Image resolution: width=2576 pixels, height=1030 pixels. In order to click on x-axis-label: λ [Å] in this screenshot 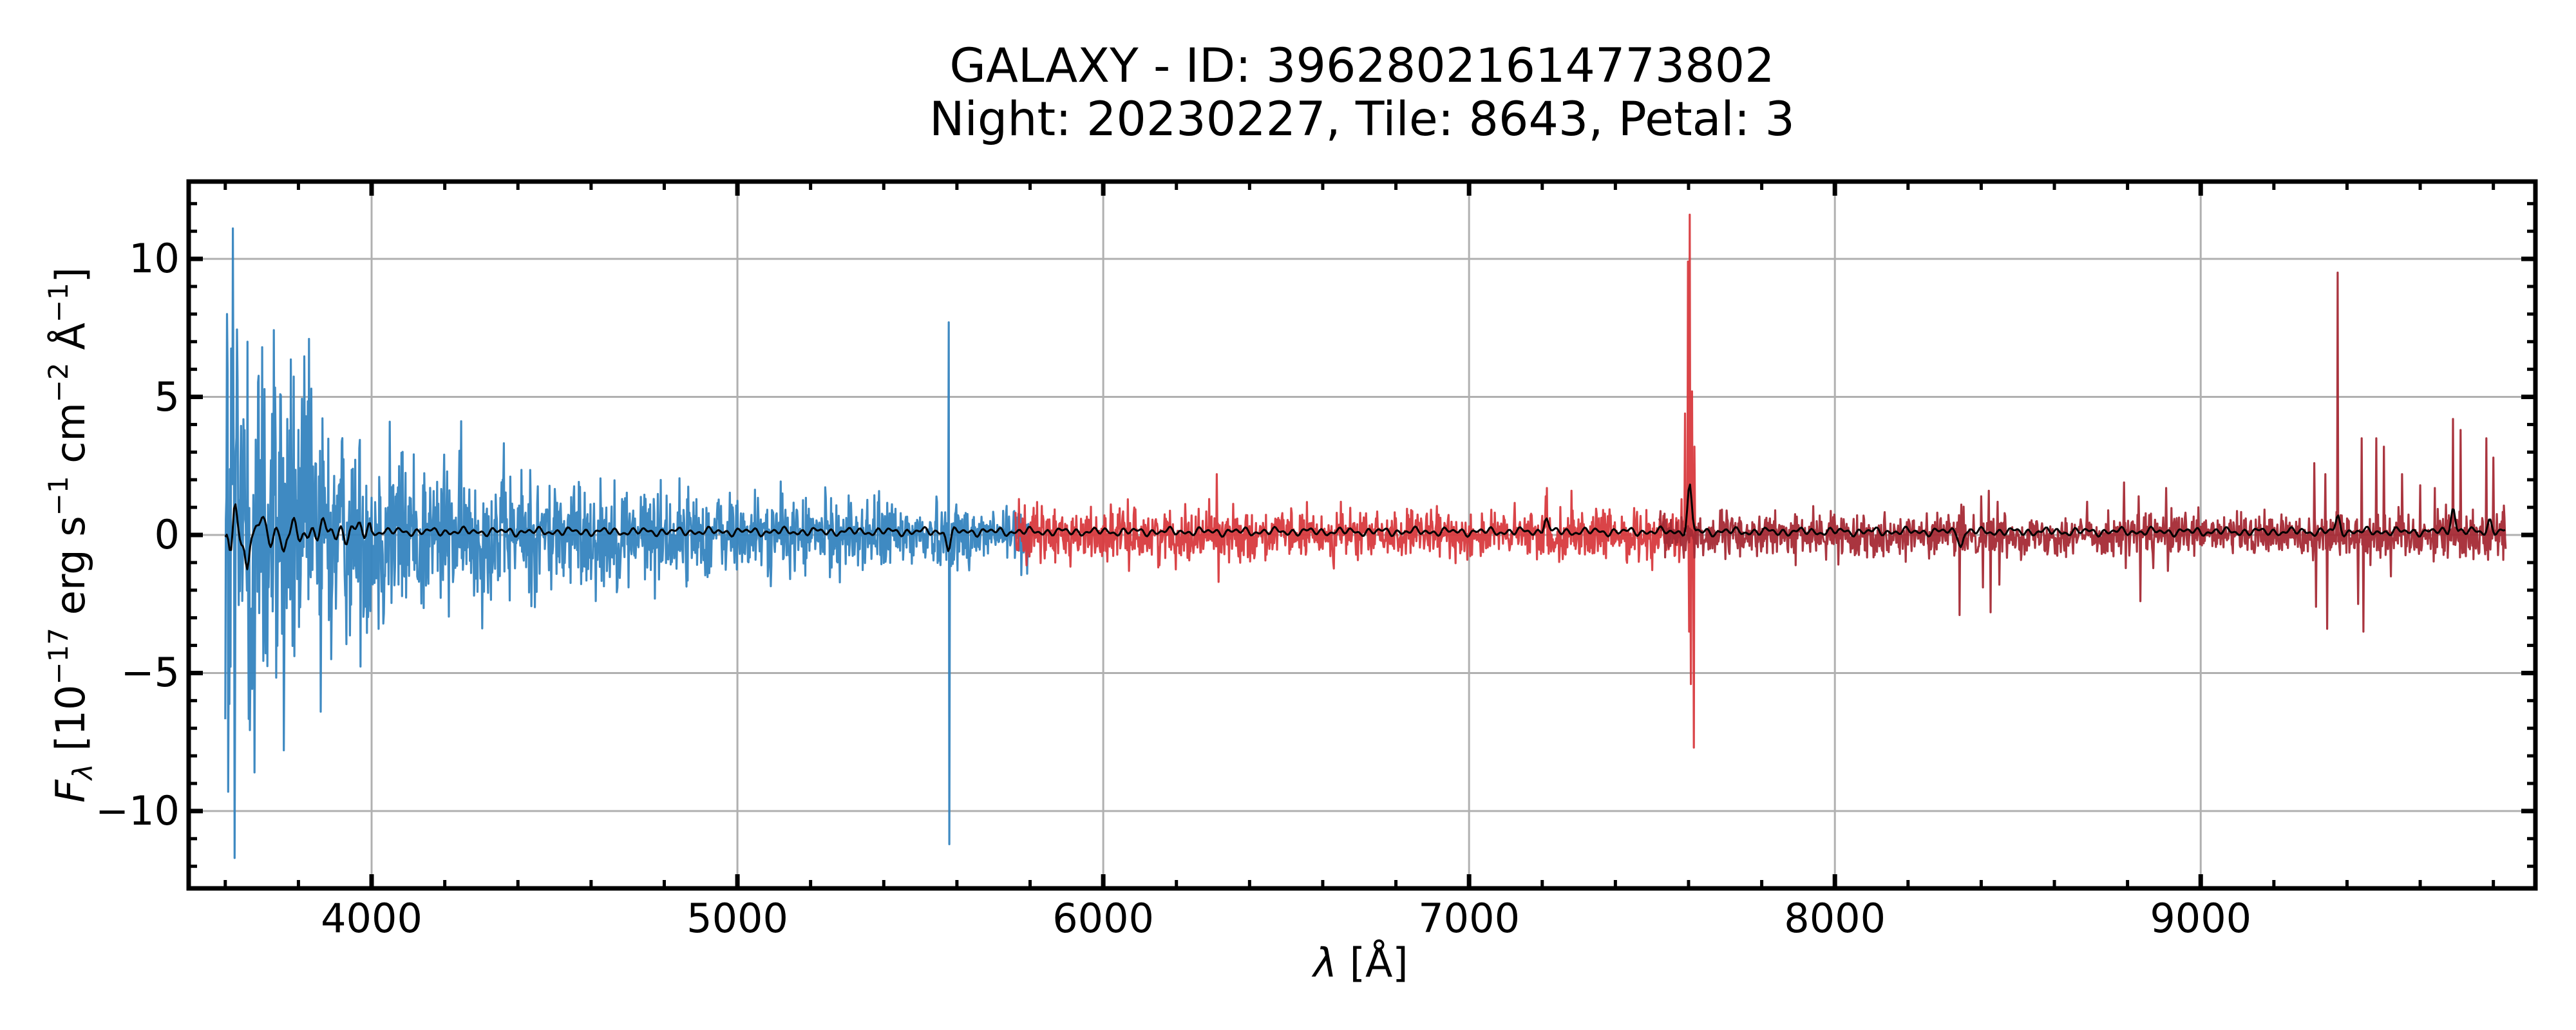, I will do `click(1361, 963)`.